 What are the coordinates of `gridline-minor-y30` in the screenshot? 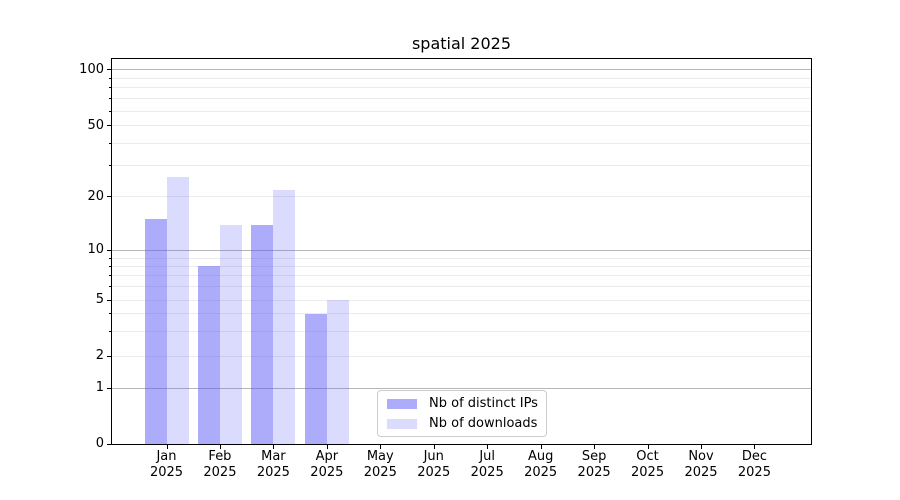 It's located at (461, 166).